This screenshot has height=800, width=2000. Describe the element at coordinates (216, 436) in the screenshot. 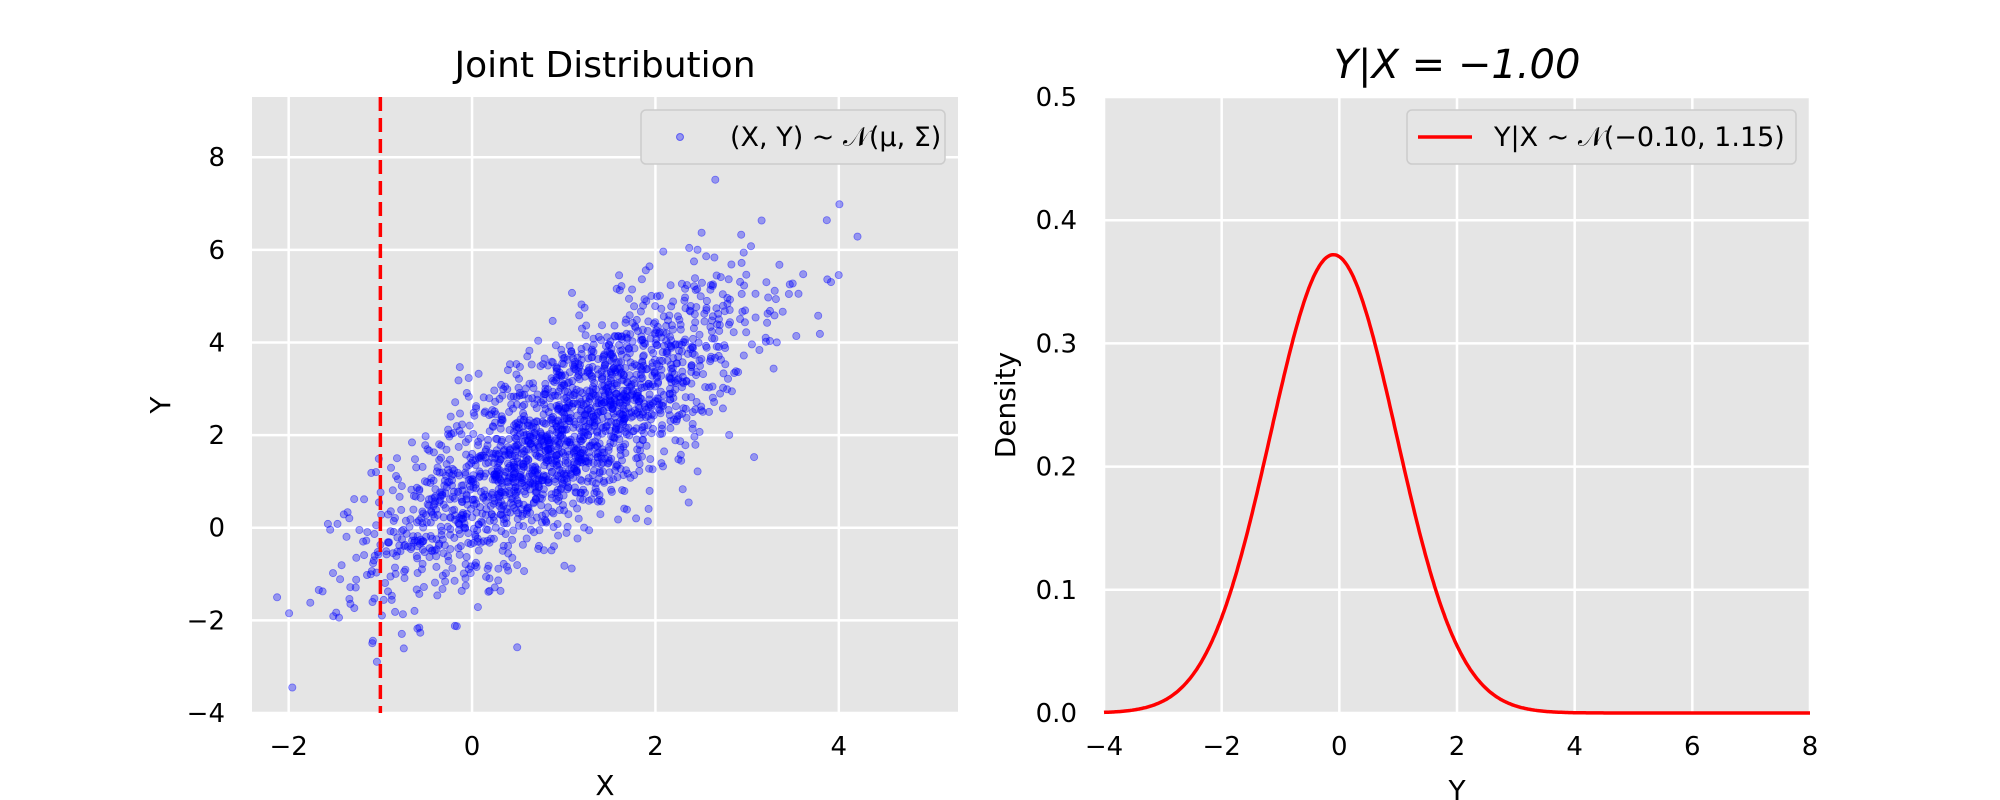

I see `left-y-tick-label: 2` at that location.